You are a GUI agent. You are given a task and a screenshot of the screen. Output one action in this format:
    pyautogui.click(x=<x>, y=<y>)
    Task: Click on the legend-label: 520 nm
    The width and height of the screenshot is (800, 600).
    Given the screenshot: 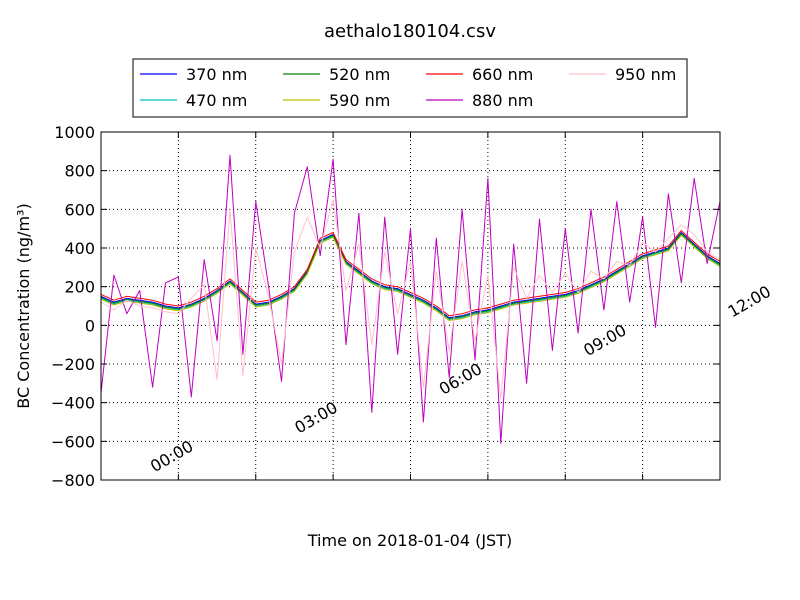 What is the action you would take?
    pyautogui.click(x=359, y=74)
    